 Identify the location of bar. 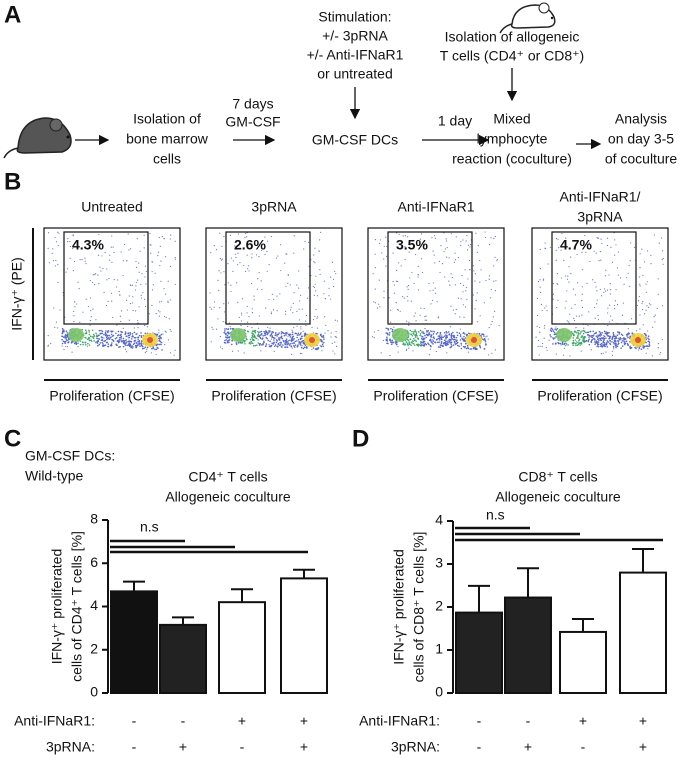
(643, 632).